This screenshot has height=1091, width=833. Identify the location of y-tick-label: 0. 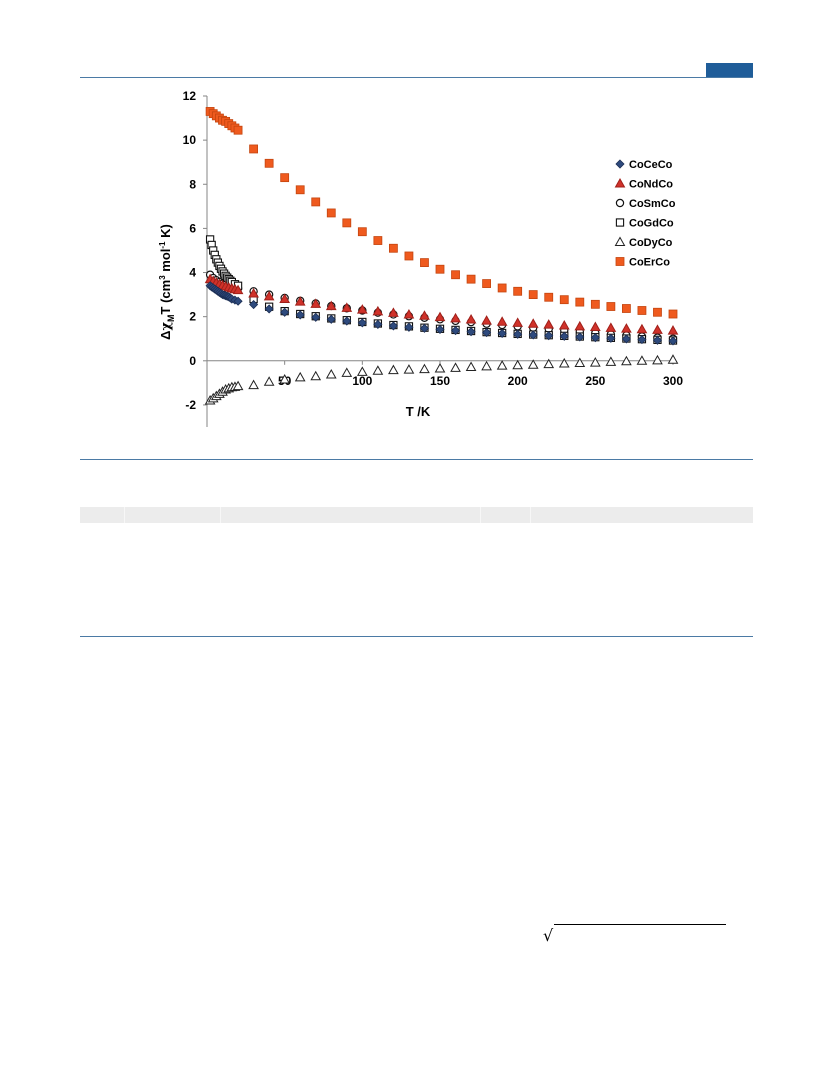
(192, 361).